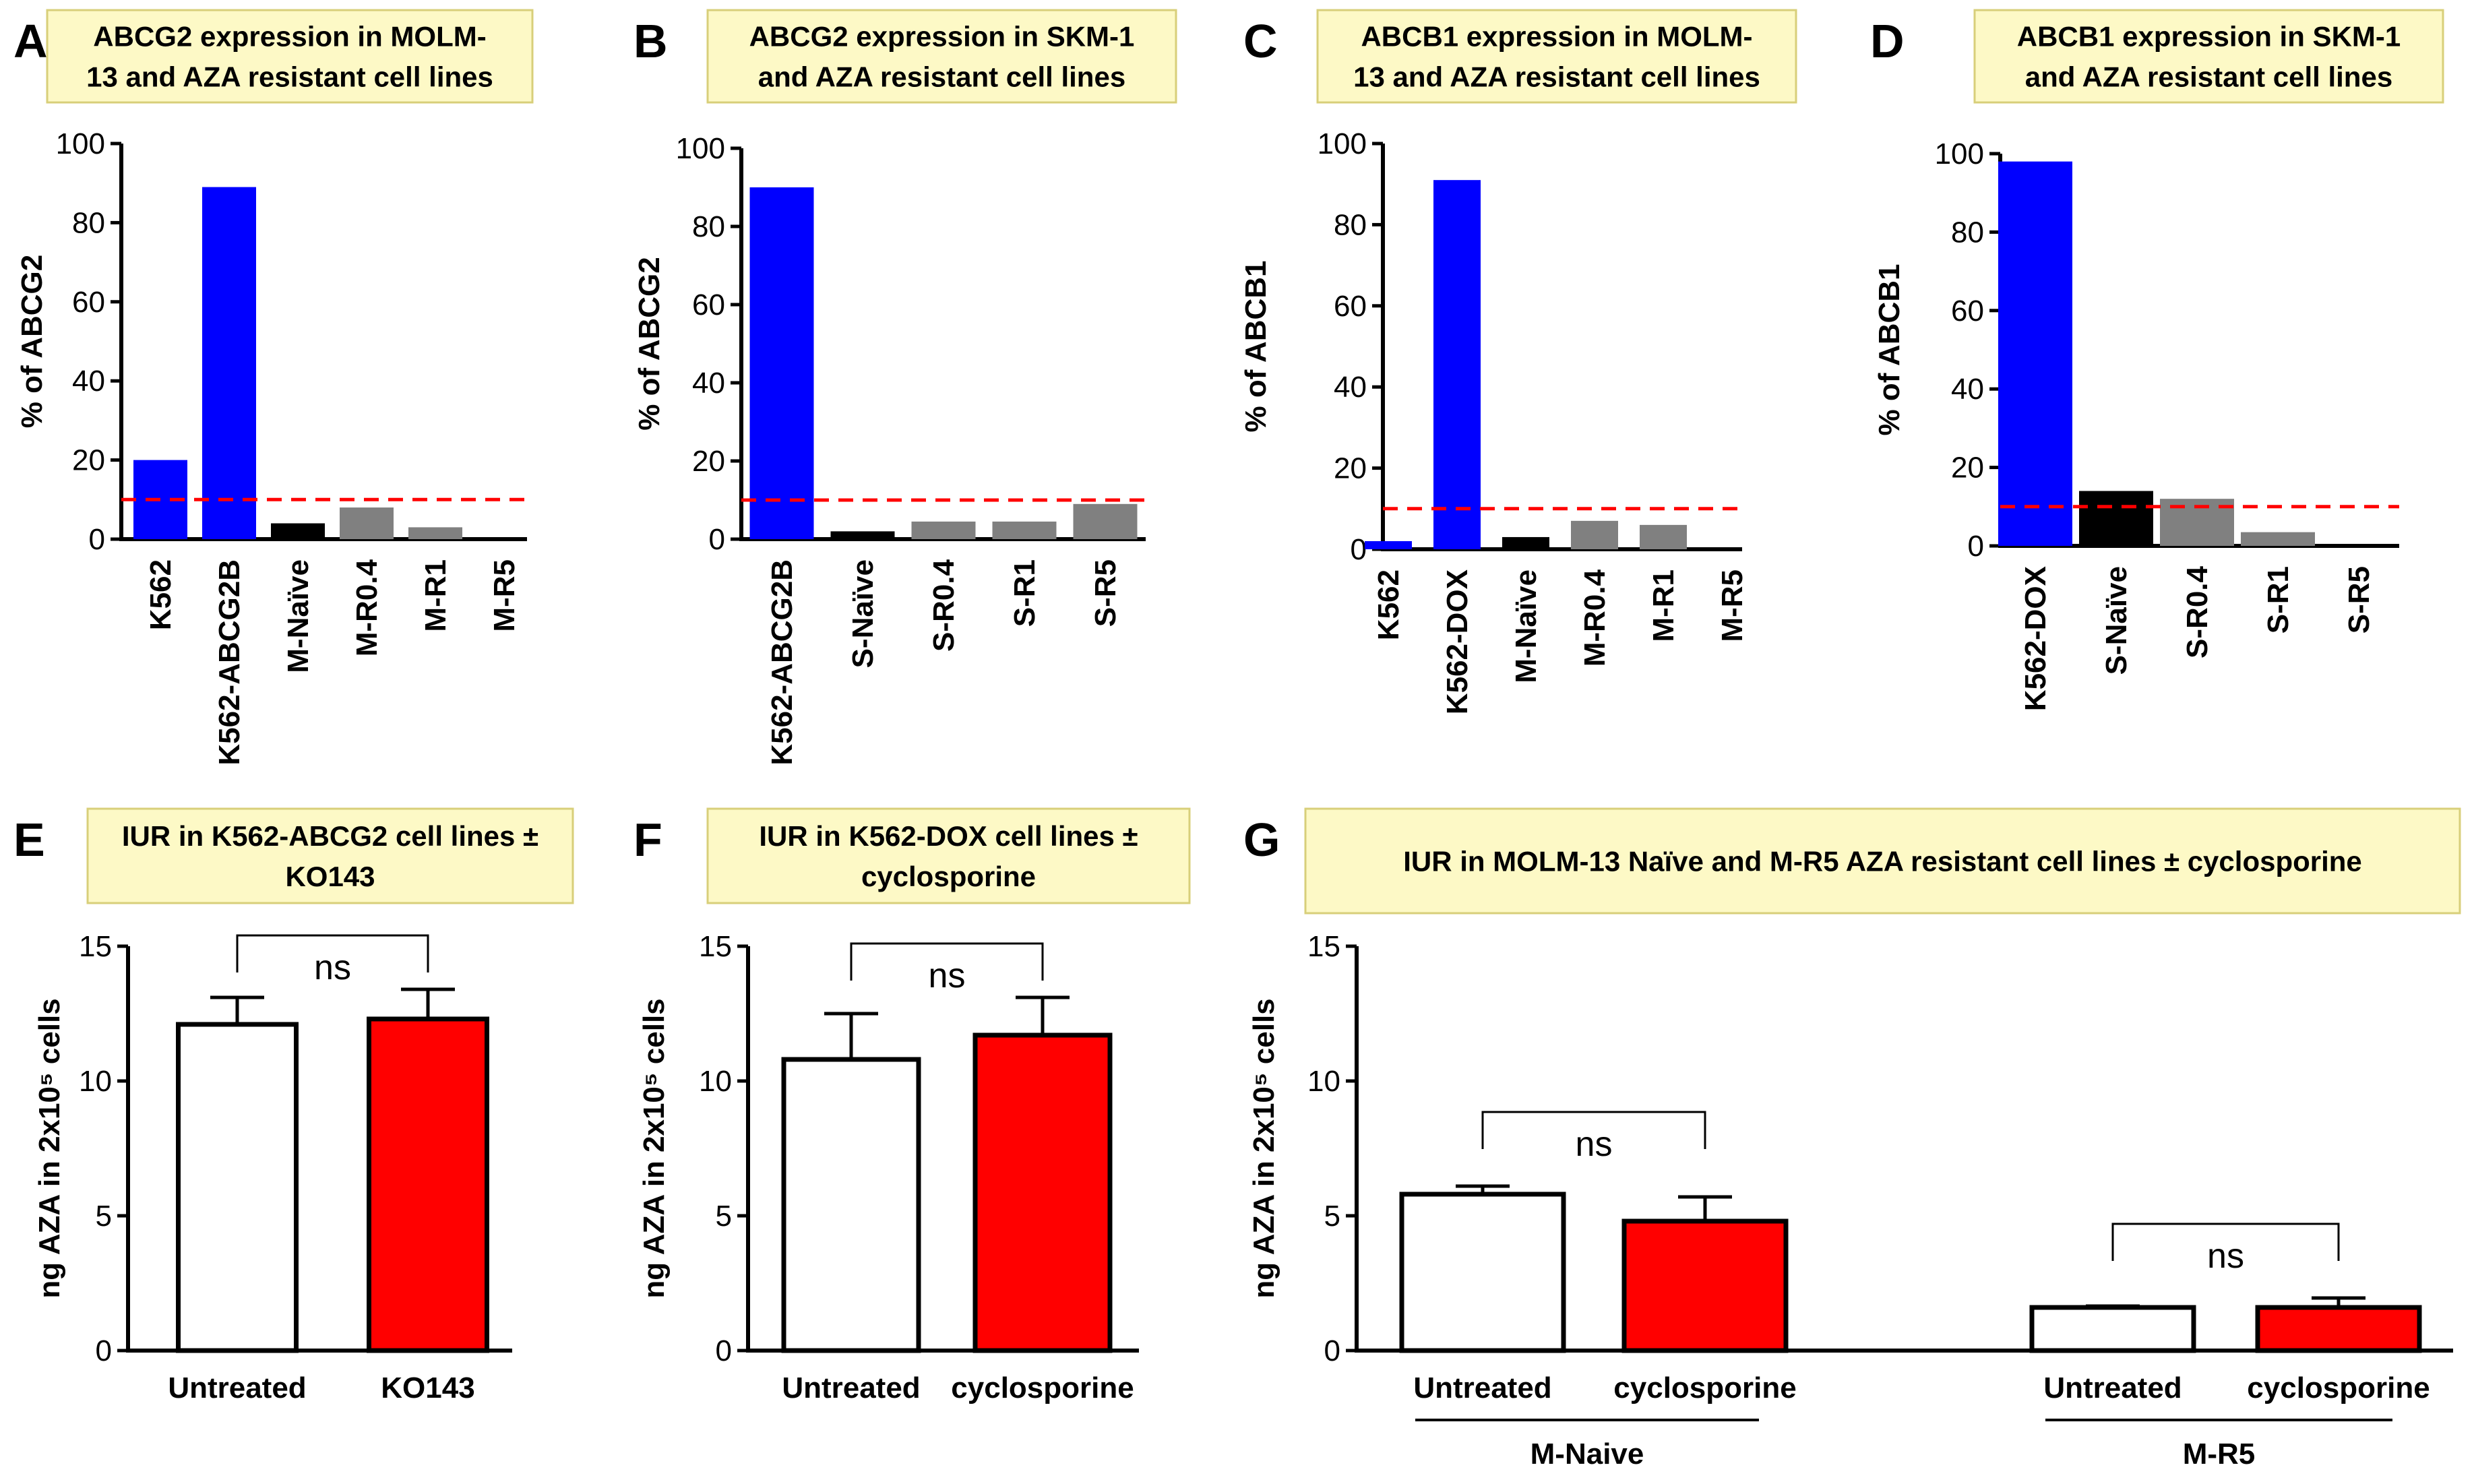 This screenshot has height=1484, width=2474. I want to click on chart-title: cyclosporine, so click(948, 876).